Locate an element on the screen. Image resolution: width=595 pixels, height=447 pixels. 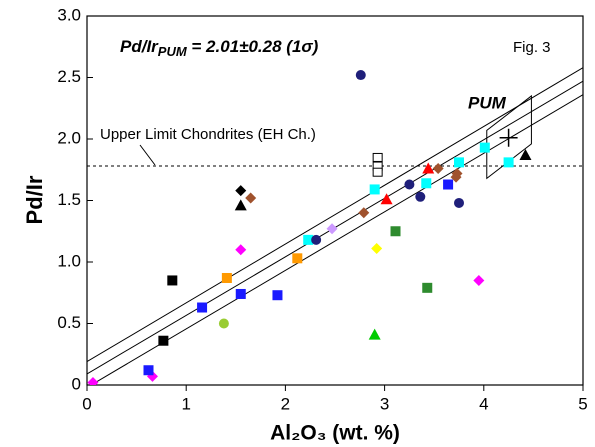
annotation: Pd/IrPUM = 2.01±0.28 (1σ) is located at coordinates (219, 48).